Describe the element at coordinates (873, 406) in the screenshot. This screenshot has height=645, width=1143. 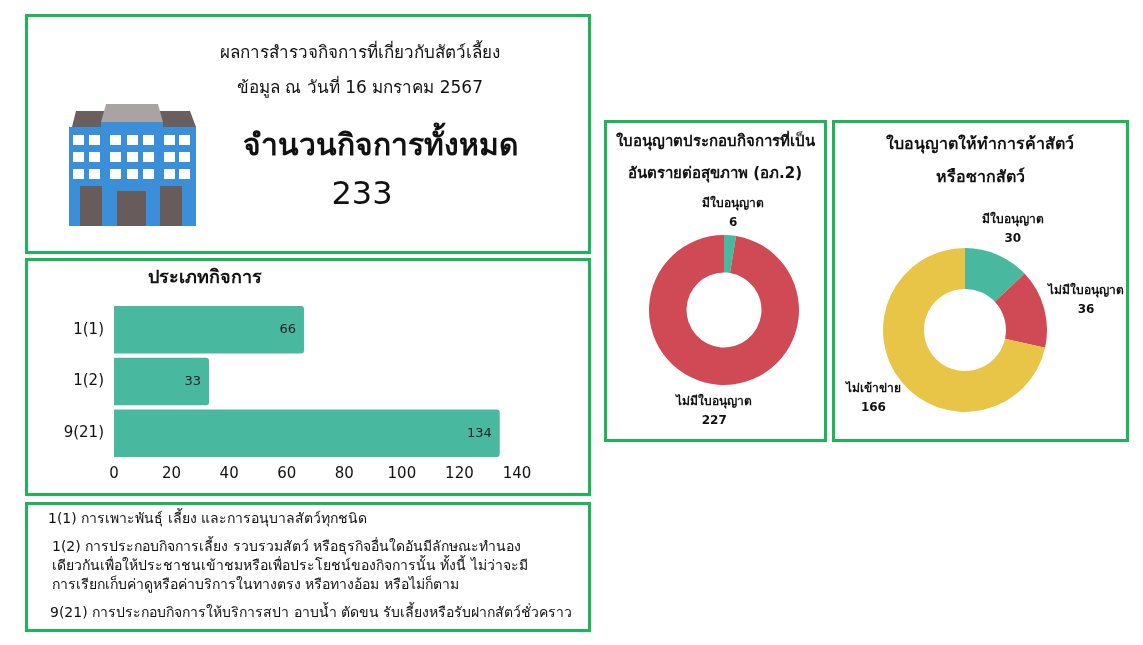
I see `data-label: 166` at that location.